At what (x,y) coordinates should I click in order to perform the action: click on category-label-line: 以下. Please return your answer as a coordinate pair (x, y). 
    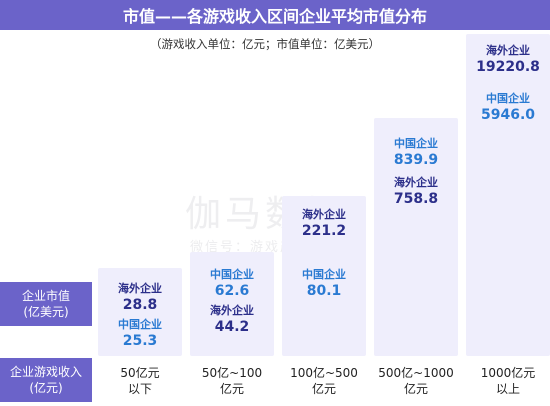
    Looking at the image, I should click on (139, 389).